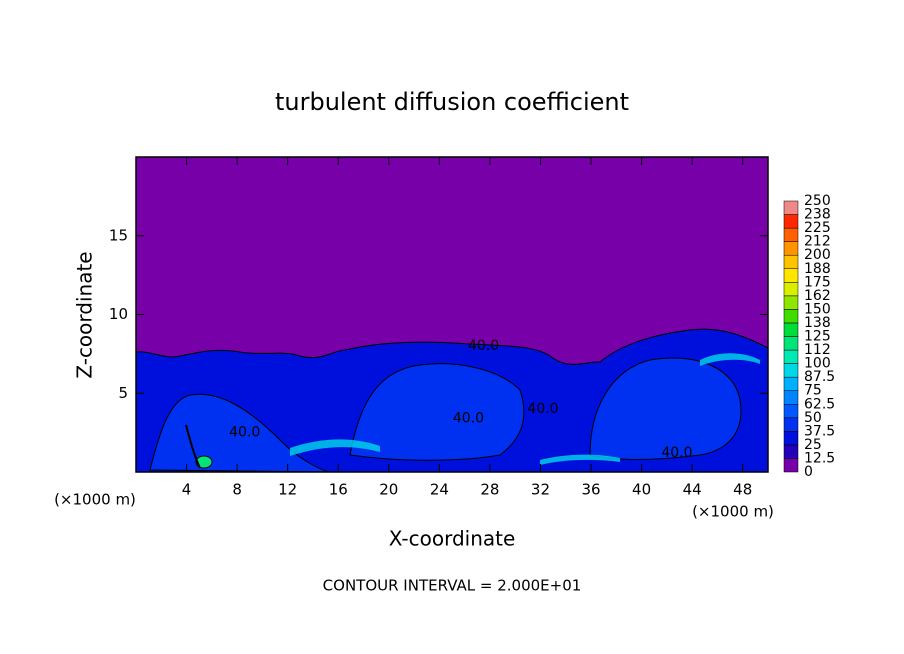 Image resolution: width=904 pixels, height=654 pixels. Describe the element at coordinates (817, 296) in the screenshot. I see `colorbar-label: 162` at that location.